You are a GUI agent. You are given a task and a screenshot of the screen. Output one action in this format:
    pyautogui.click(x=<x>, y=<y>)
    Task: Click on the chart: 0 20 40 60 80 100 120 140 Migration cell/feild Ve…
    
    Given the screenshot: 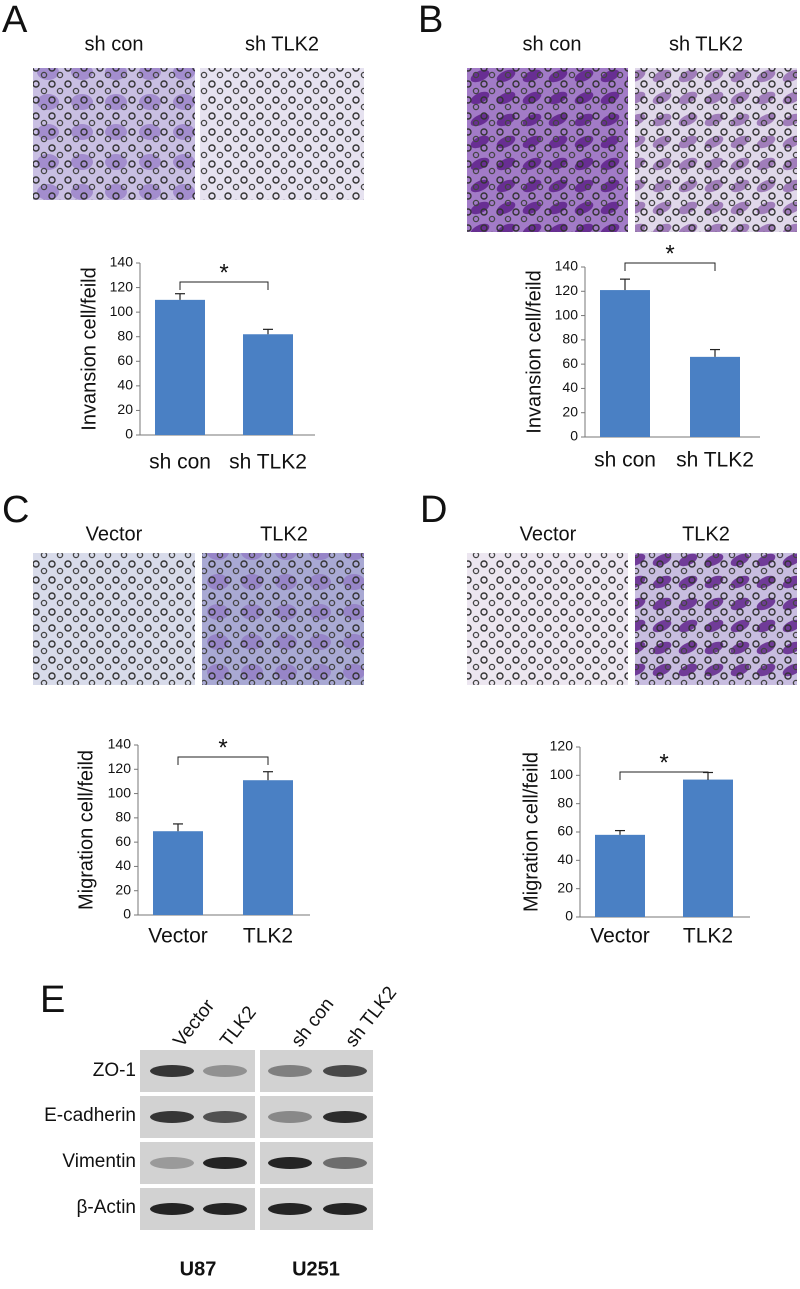 What is the action you would take?
    pyautogui.click(x=192, y=841)
    